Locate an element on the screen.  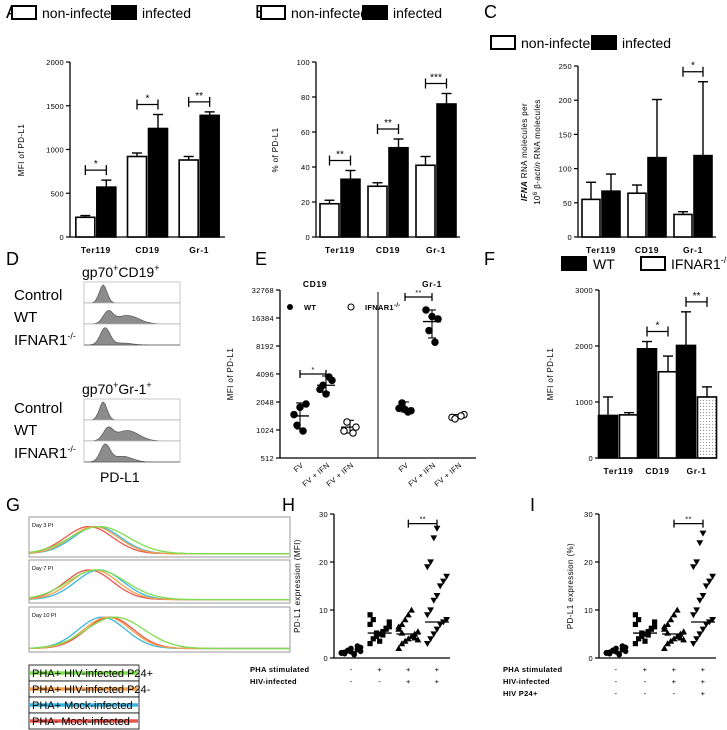
legend-c-open-swatch is located at coordinates (503, 42).